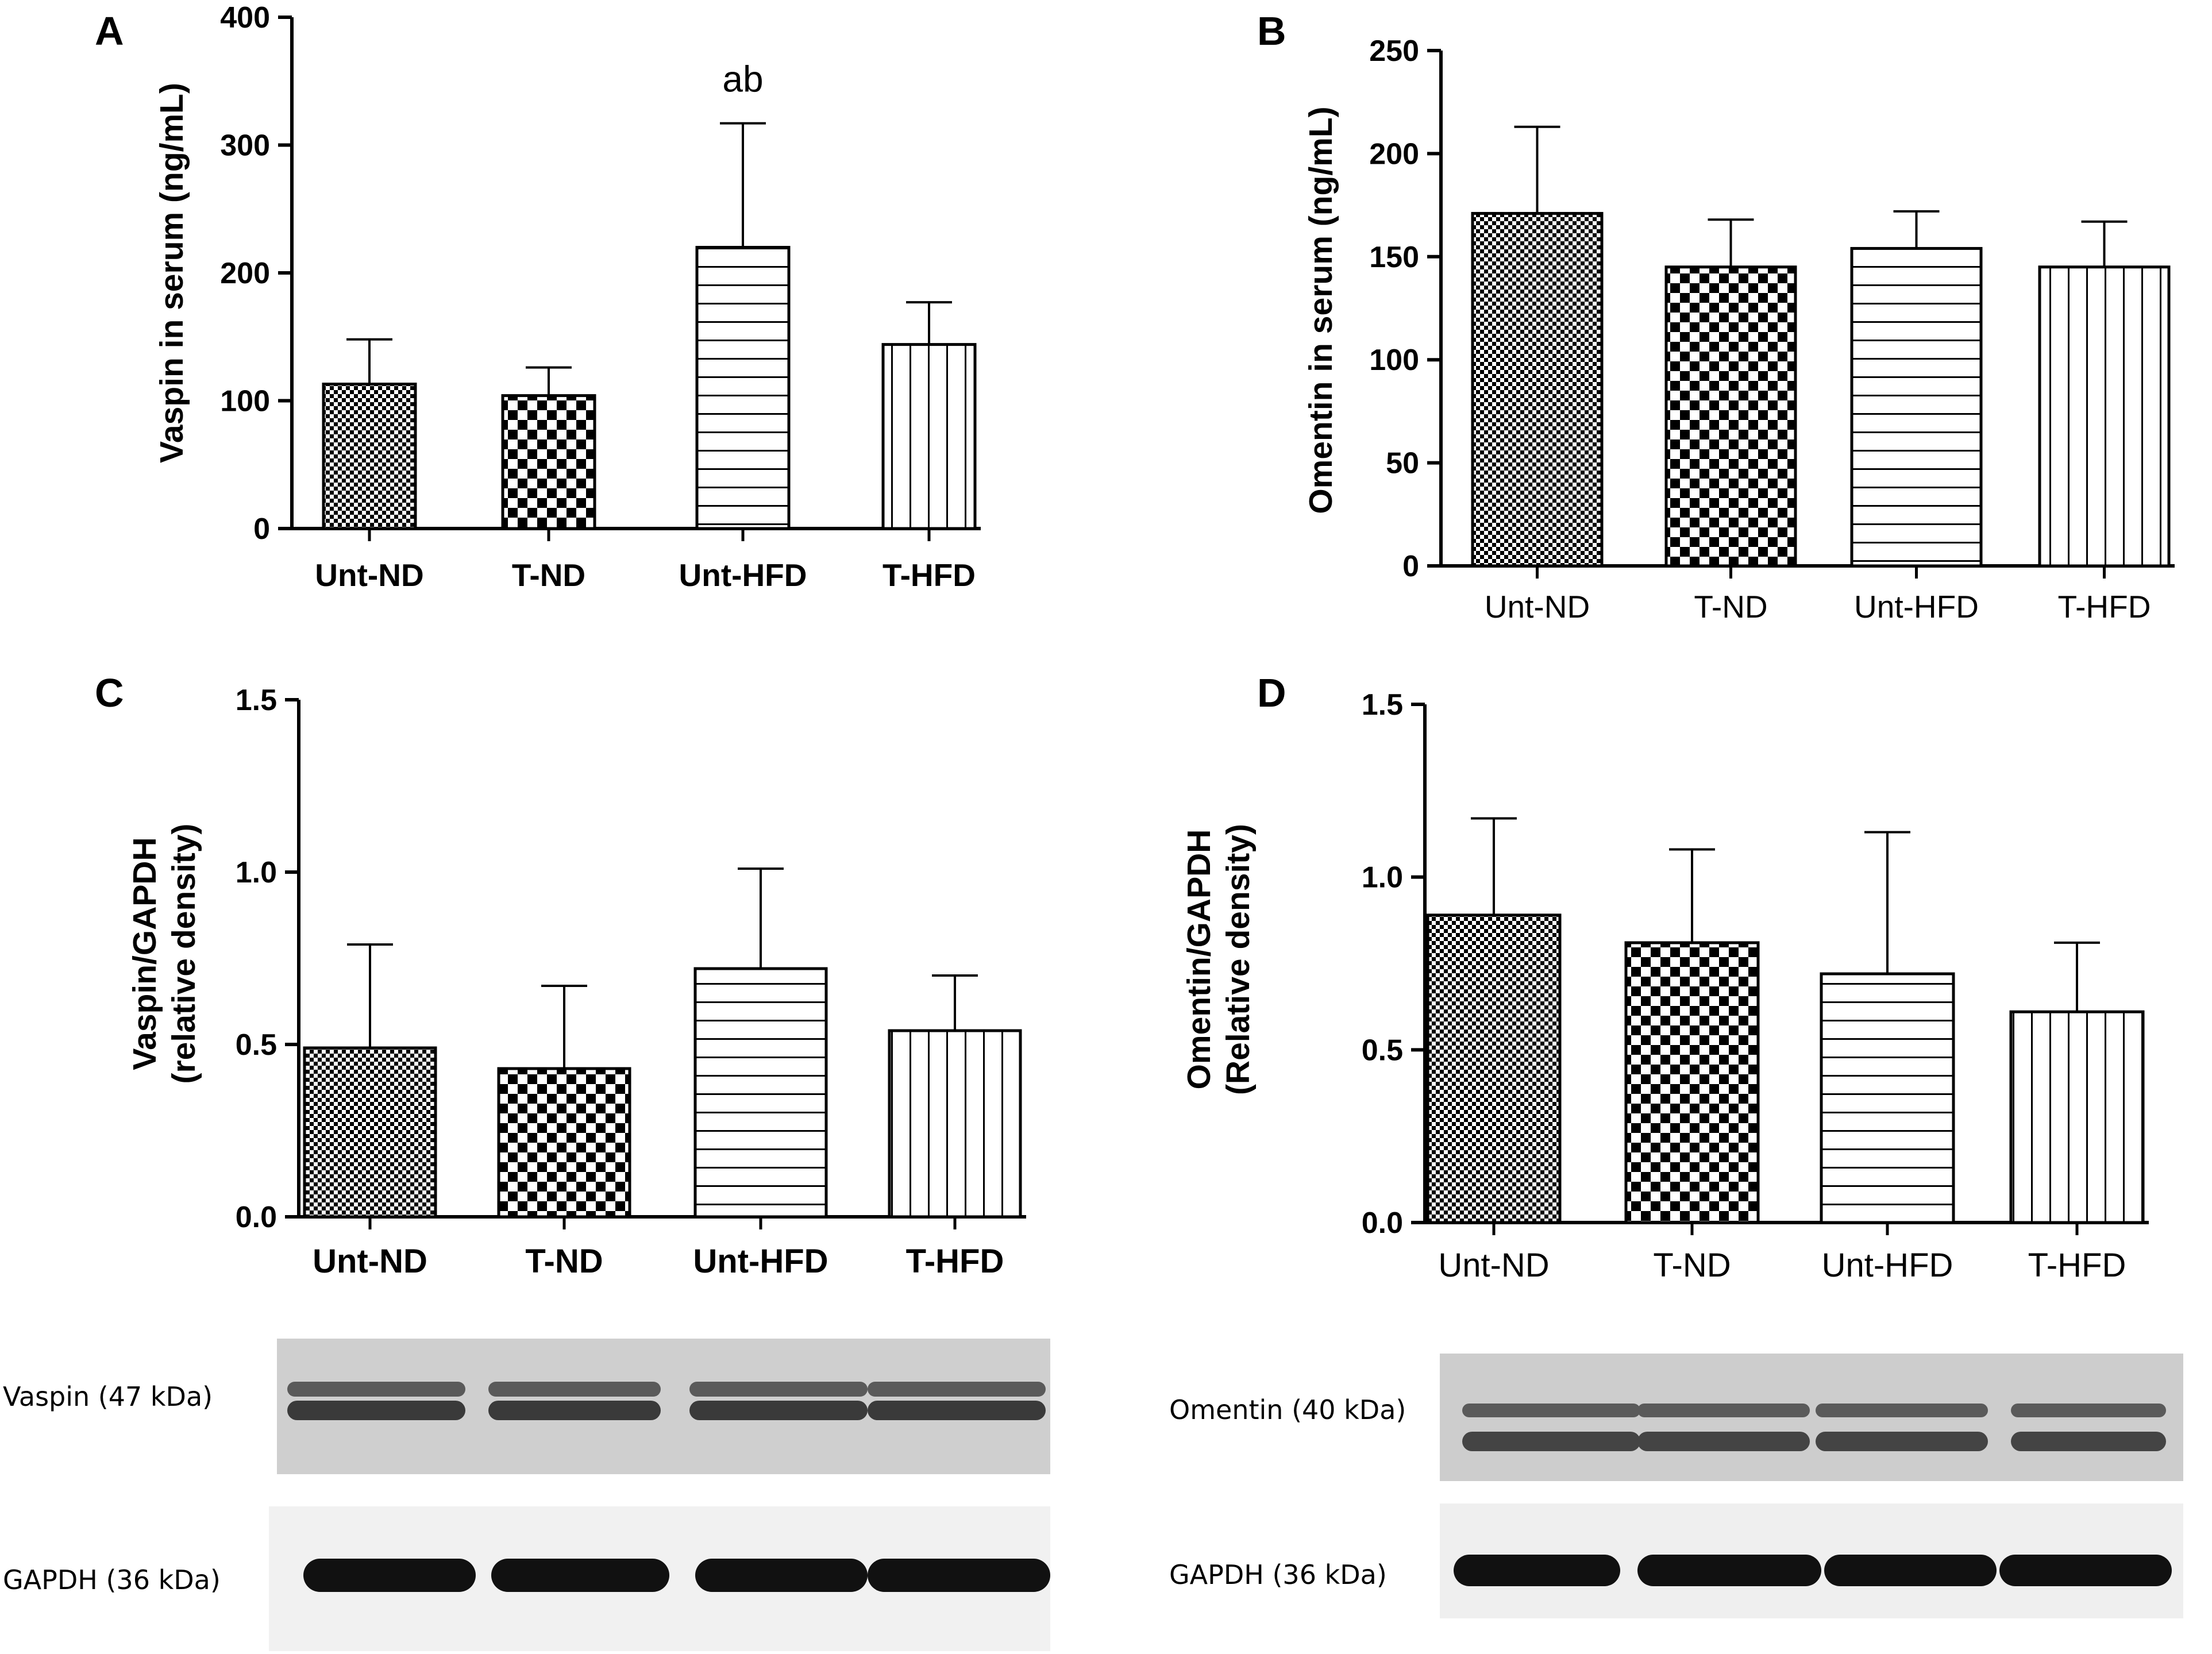 The height and width of the screenshot is (1654, 2212). What do you see at coordinates (1278, 1574) in the screenshot?
I see `blot-label-gapdh-right: GAPDH (36 kDa)` at bounding box center [1278, 1574].